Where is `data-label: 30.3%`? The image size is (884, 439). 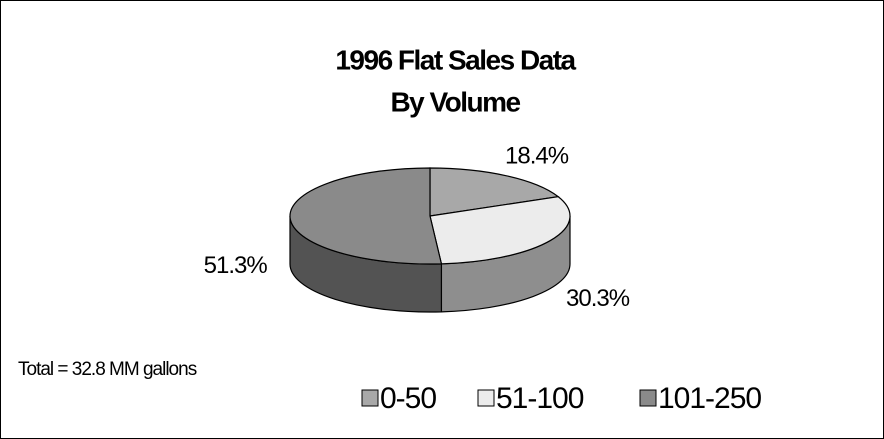 data-label: 30.3% is located at coordinates (598, 298).